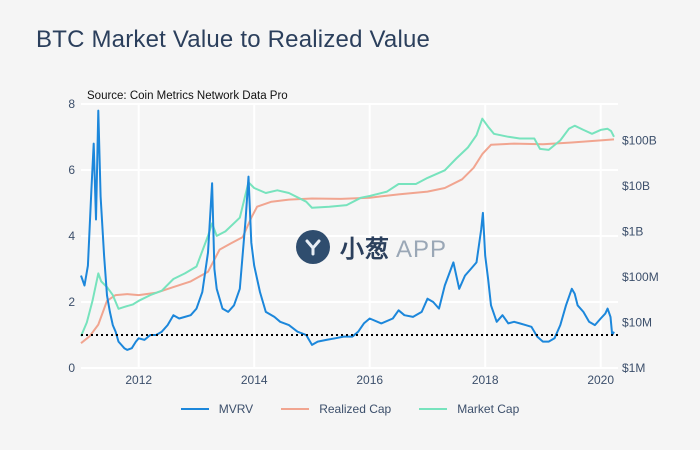 The width and height of the screenshot is (700, 450). I want to click on y-right-tick-1M: $1M, so click(633, 368).